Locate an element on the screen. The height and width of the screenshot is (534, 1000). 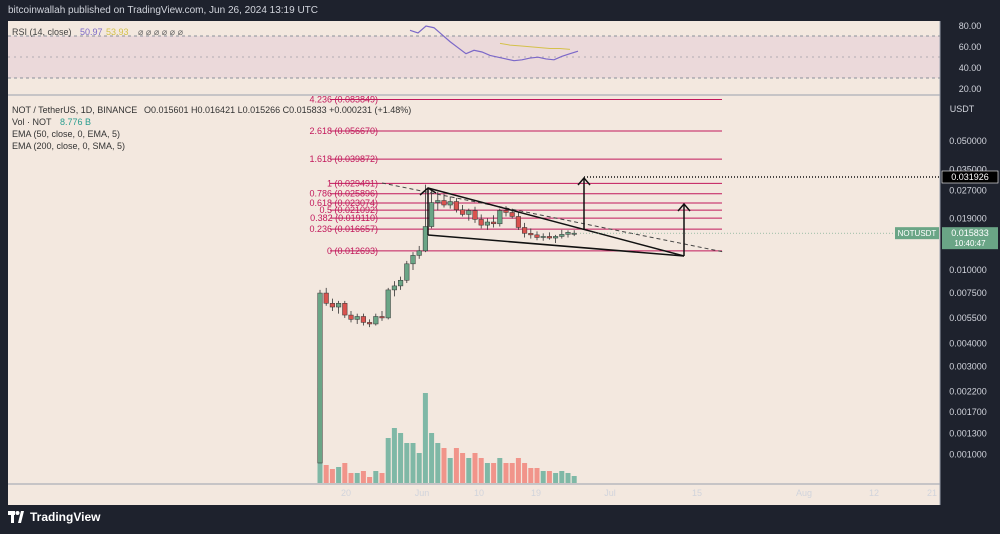
wedge-upper-line is located at coordinates (556, 222).